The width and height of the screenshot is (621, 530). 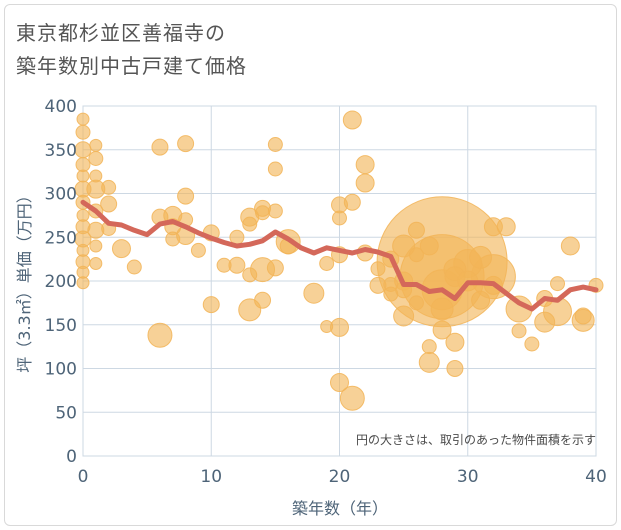 What do you see at coordinates (24, 279) in the screenshot?
I see `y-axis-label: 坪（3.3㎡）単価（万円）` at bounding box center [24, 279].